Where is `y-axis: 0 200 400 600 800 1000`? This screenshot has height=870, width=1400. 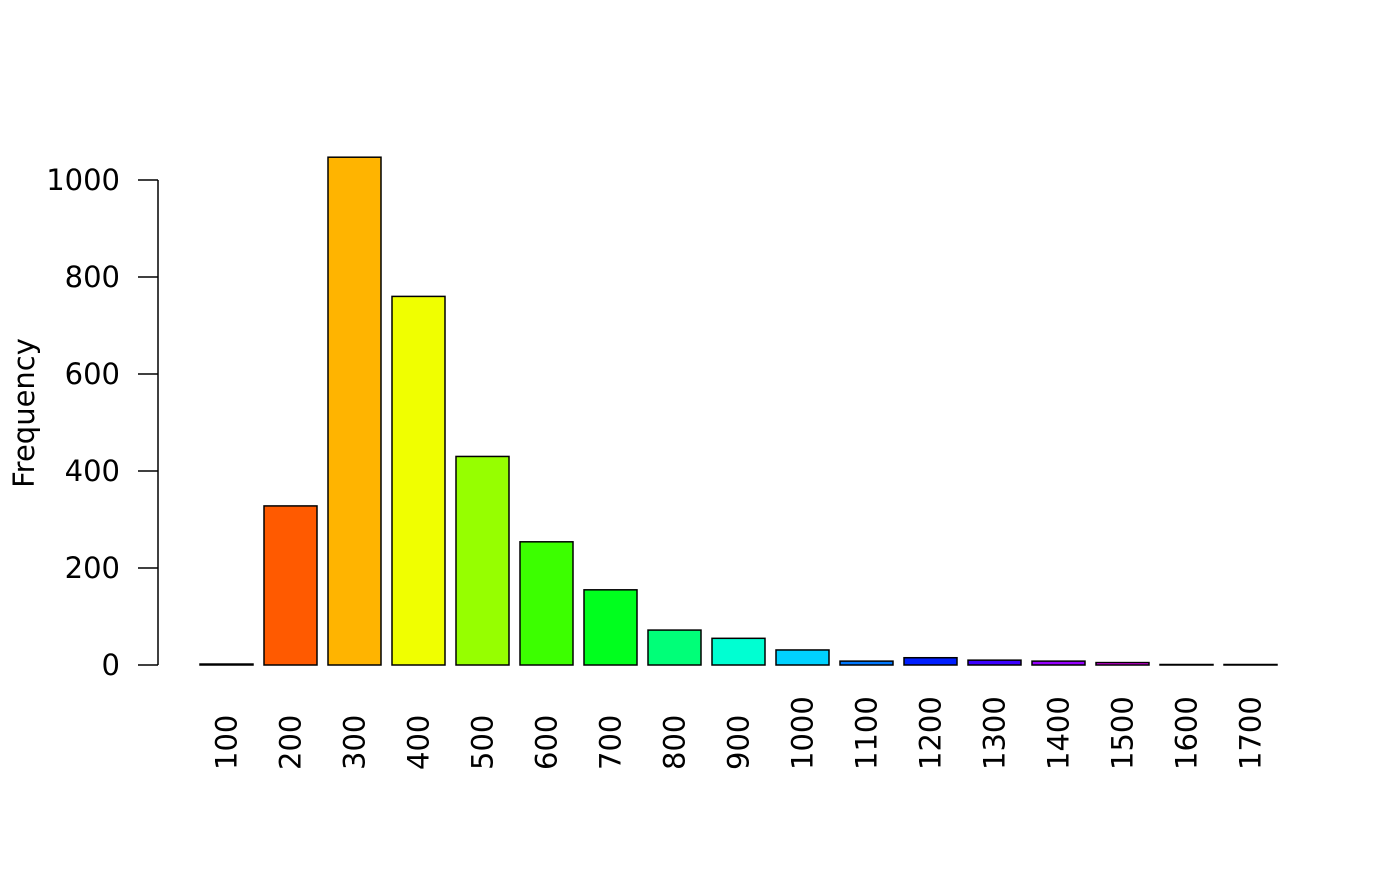
y-axis: 0 200 400 600 800 1000 is located at coordinates (102, 422).